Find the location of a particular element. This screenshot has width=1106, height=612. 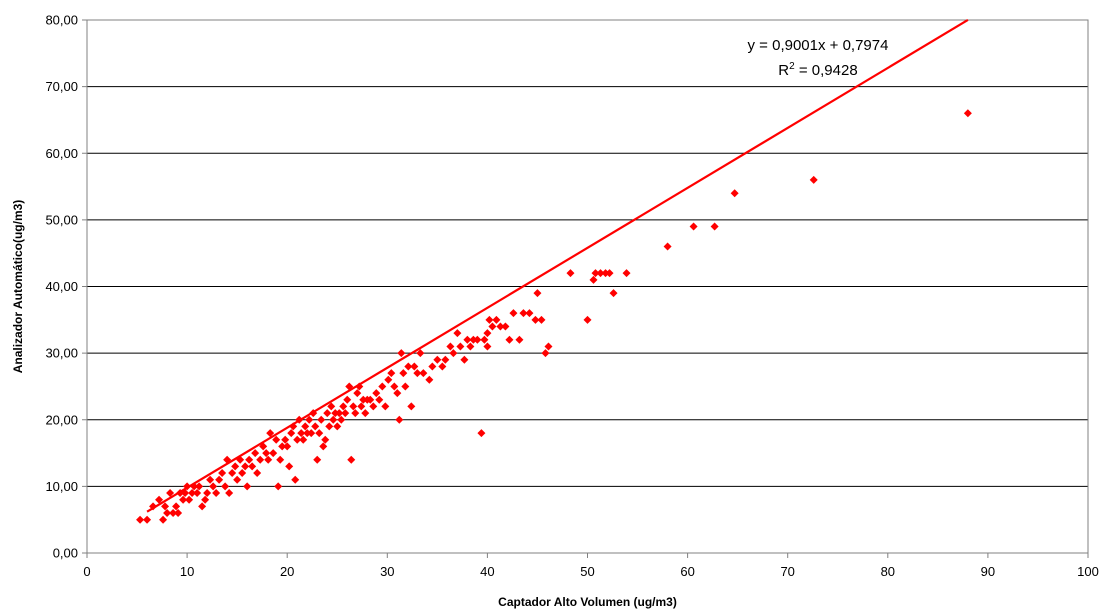

r-squared-prefix: R is located at coordinates (783, 70).